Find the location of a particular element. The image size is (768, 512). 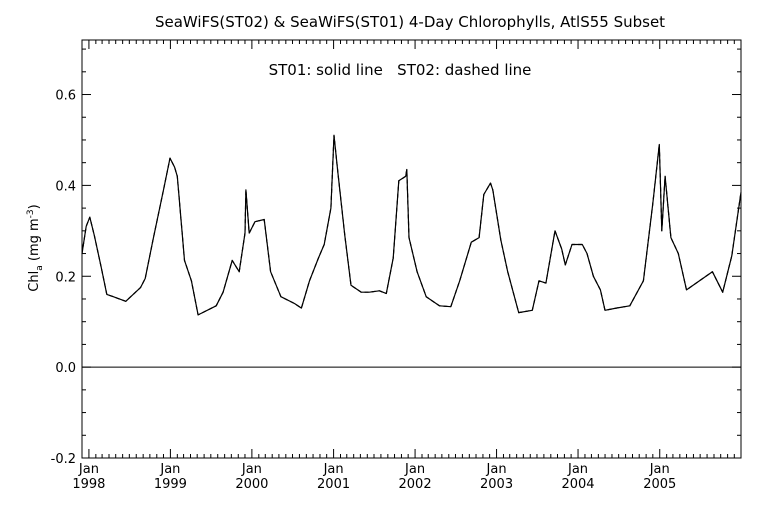

y-axis-label-superscript: -3 is located at coordinates (31, 213).